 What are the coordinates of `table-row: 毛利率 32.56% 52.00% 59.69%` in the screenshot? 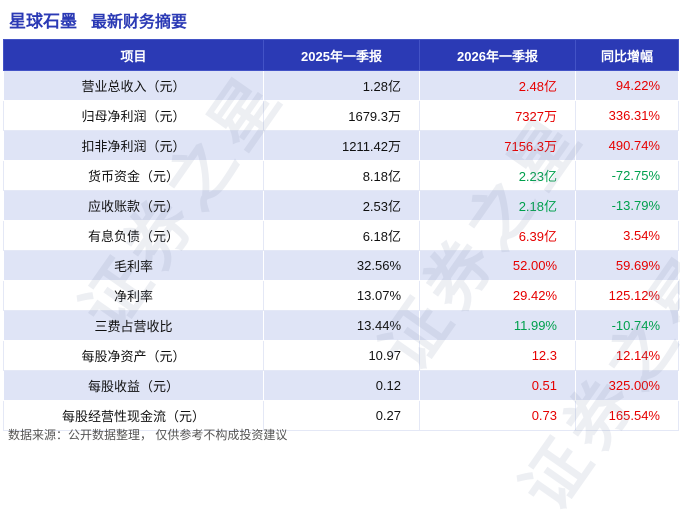 It's located at (341, 265).